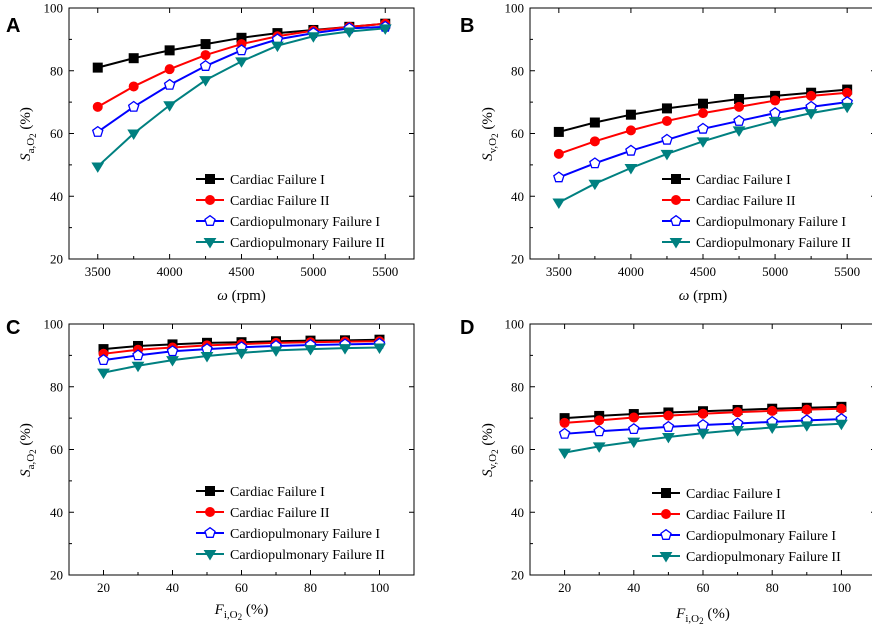  What do you see at coordinates (13, 328) in the screenshot?
I see `panel-label: C` at bounding box center [13, 328].